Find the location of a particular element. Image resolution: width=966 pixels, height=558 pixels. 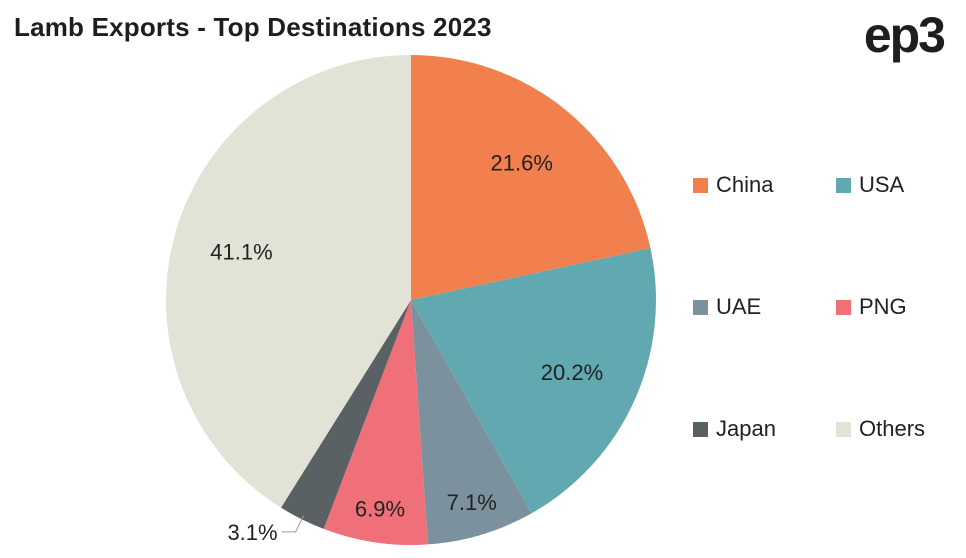

ep3-logo: ep3 is located at coordinates (904, 35).